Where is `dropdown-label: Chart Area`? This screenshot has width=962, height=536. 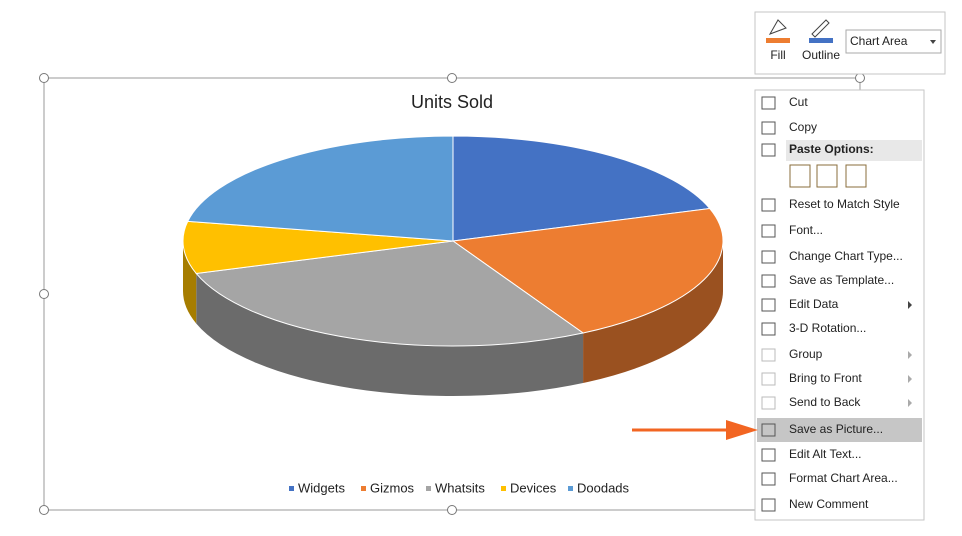
dropdown-label: Chart Area is located at coordinates (879, 41).